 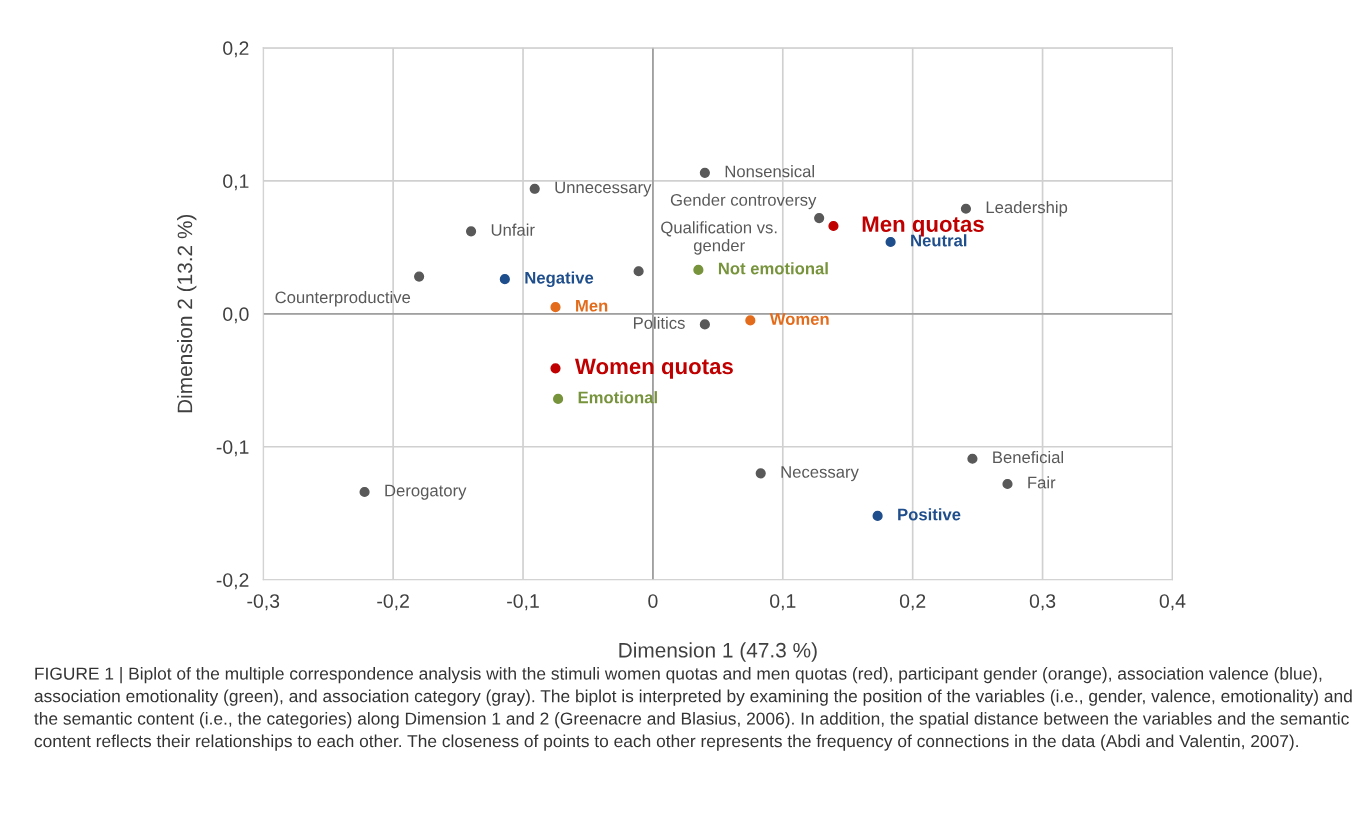 I want to click on data-label: Emotional, so click(x=617, y=397).